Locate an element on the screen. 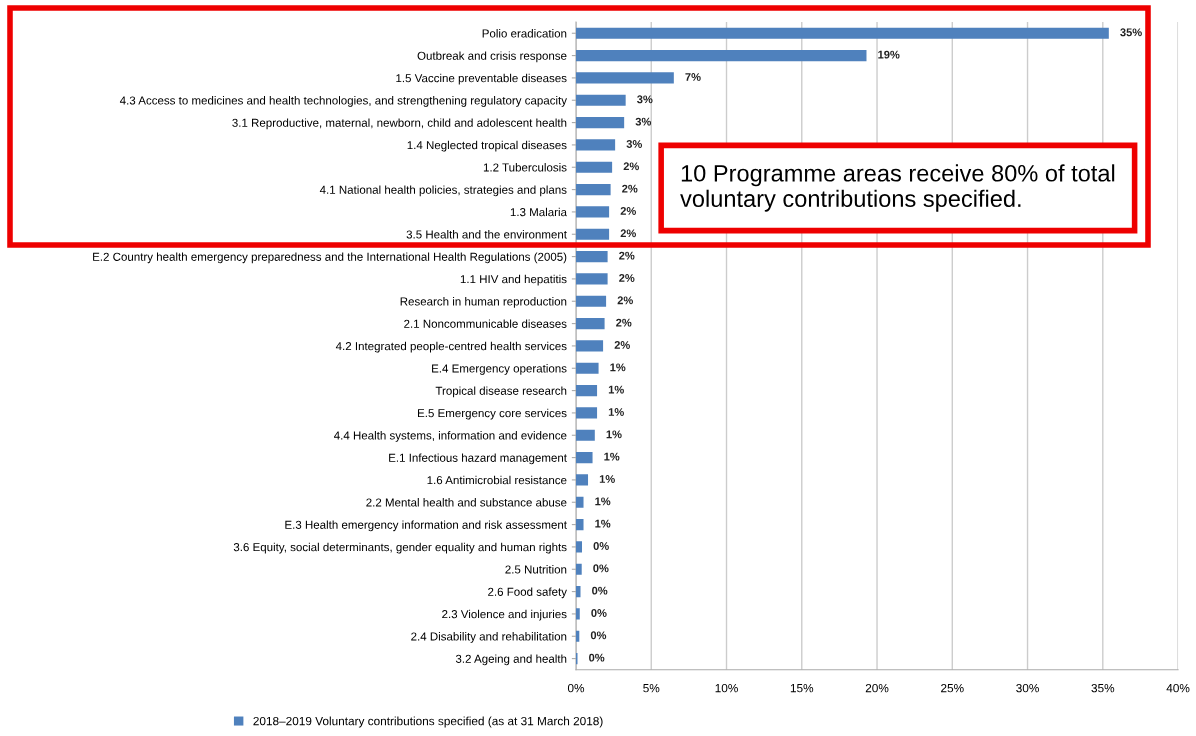  x-tick-label: 35% is located at coordinates (1103, 688).